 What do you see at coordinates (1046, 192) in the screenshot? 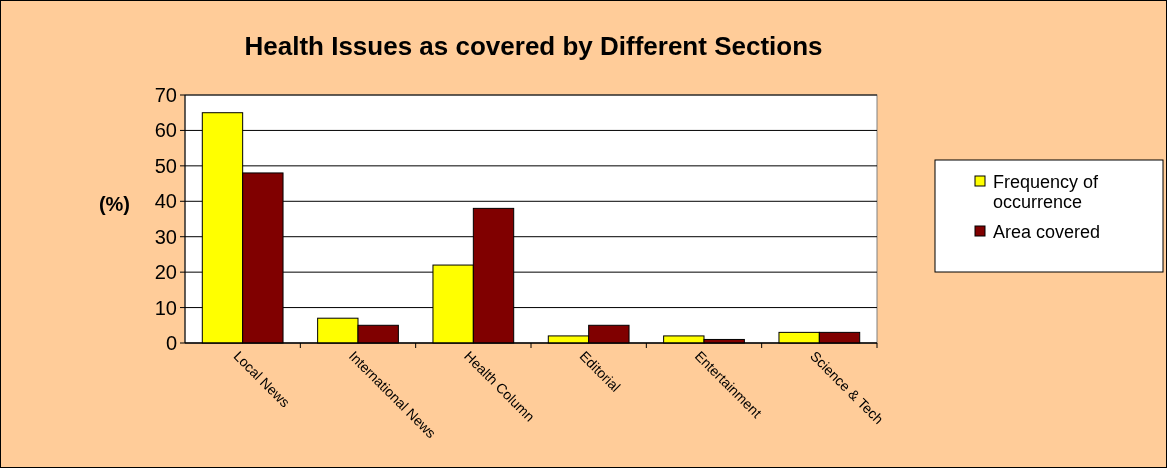
I see `legend-label: Frequency of occurrence` at bounding box center [1046, 192].